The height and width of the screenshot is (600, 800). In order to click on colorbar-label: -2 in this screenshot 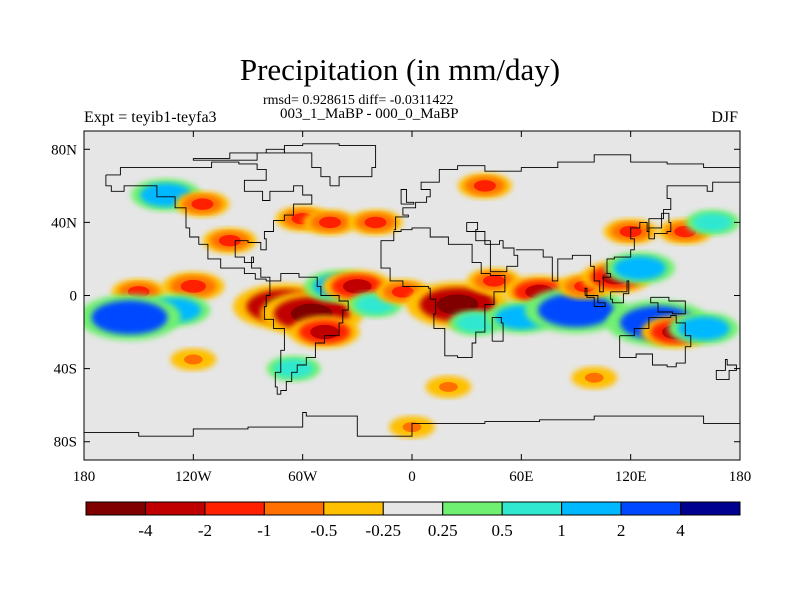, I will do `click(205, 530)`.